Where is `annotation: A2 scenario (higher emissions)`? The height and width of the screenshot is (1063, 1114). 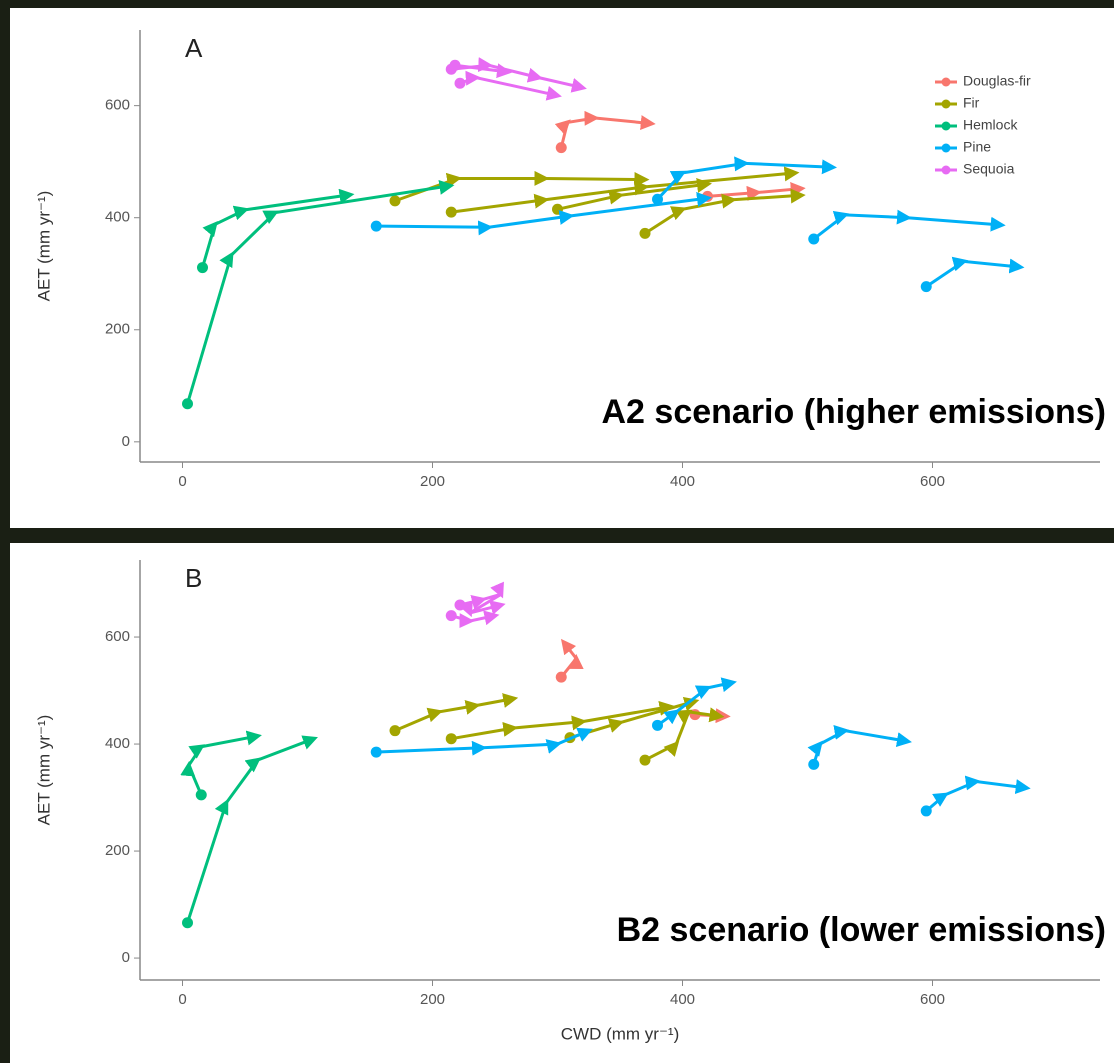 annotation: A2 scenario (higher emissions) is located at coordinates (854, 412).